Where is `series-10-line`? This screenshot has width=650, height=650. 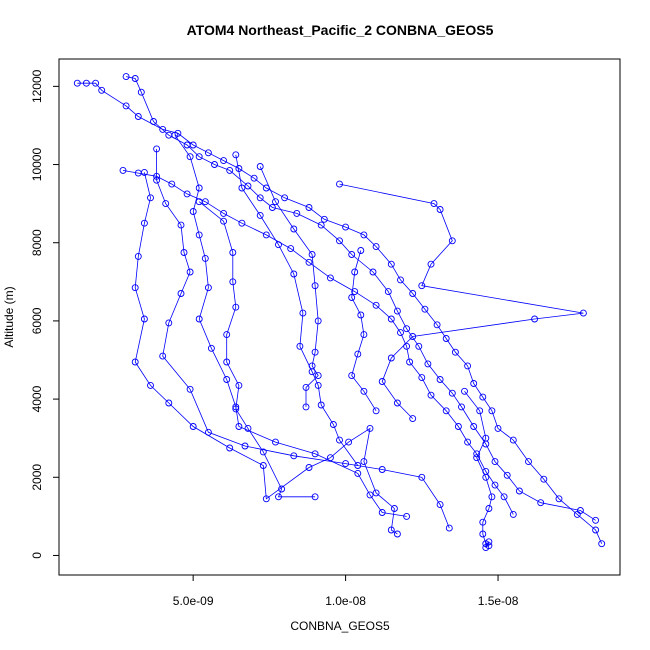
series-10-line is located at coordinates (364, 331).